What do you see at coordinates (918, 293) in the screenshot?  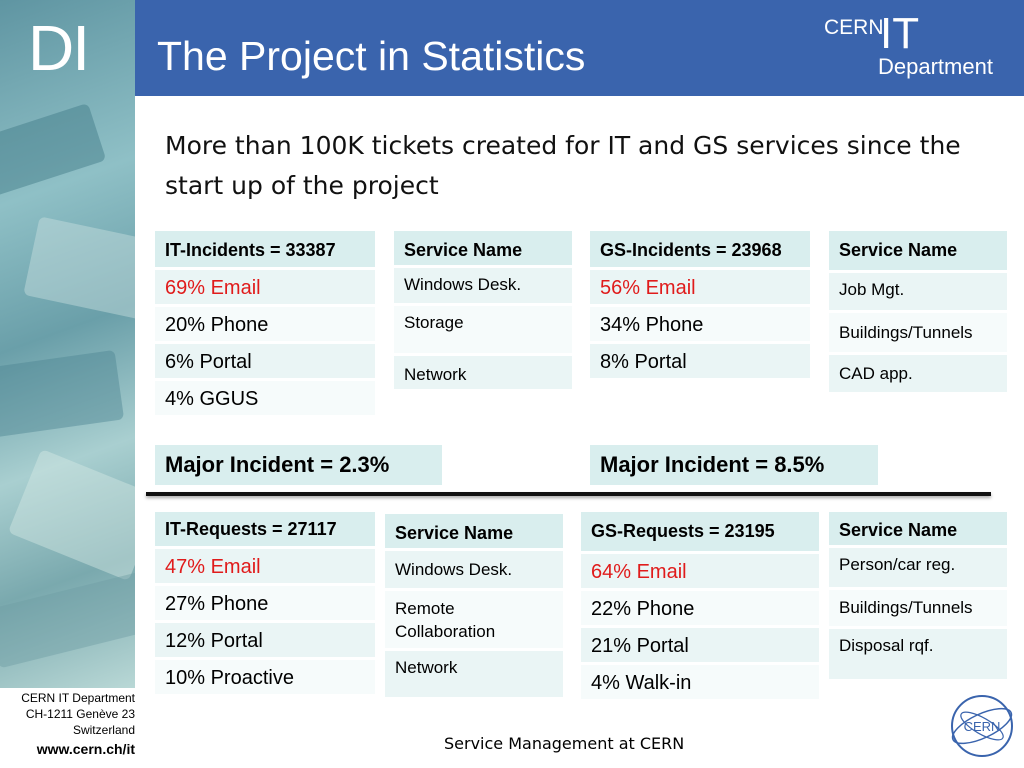 I see `table-row: Job Mgt.` at bounding box center [918, 293].